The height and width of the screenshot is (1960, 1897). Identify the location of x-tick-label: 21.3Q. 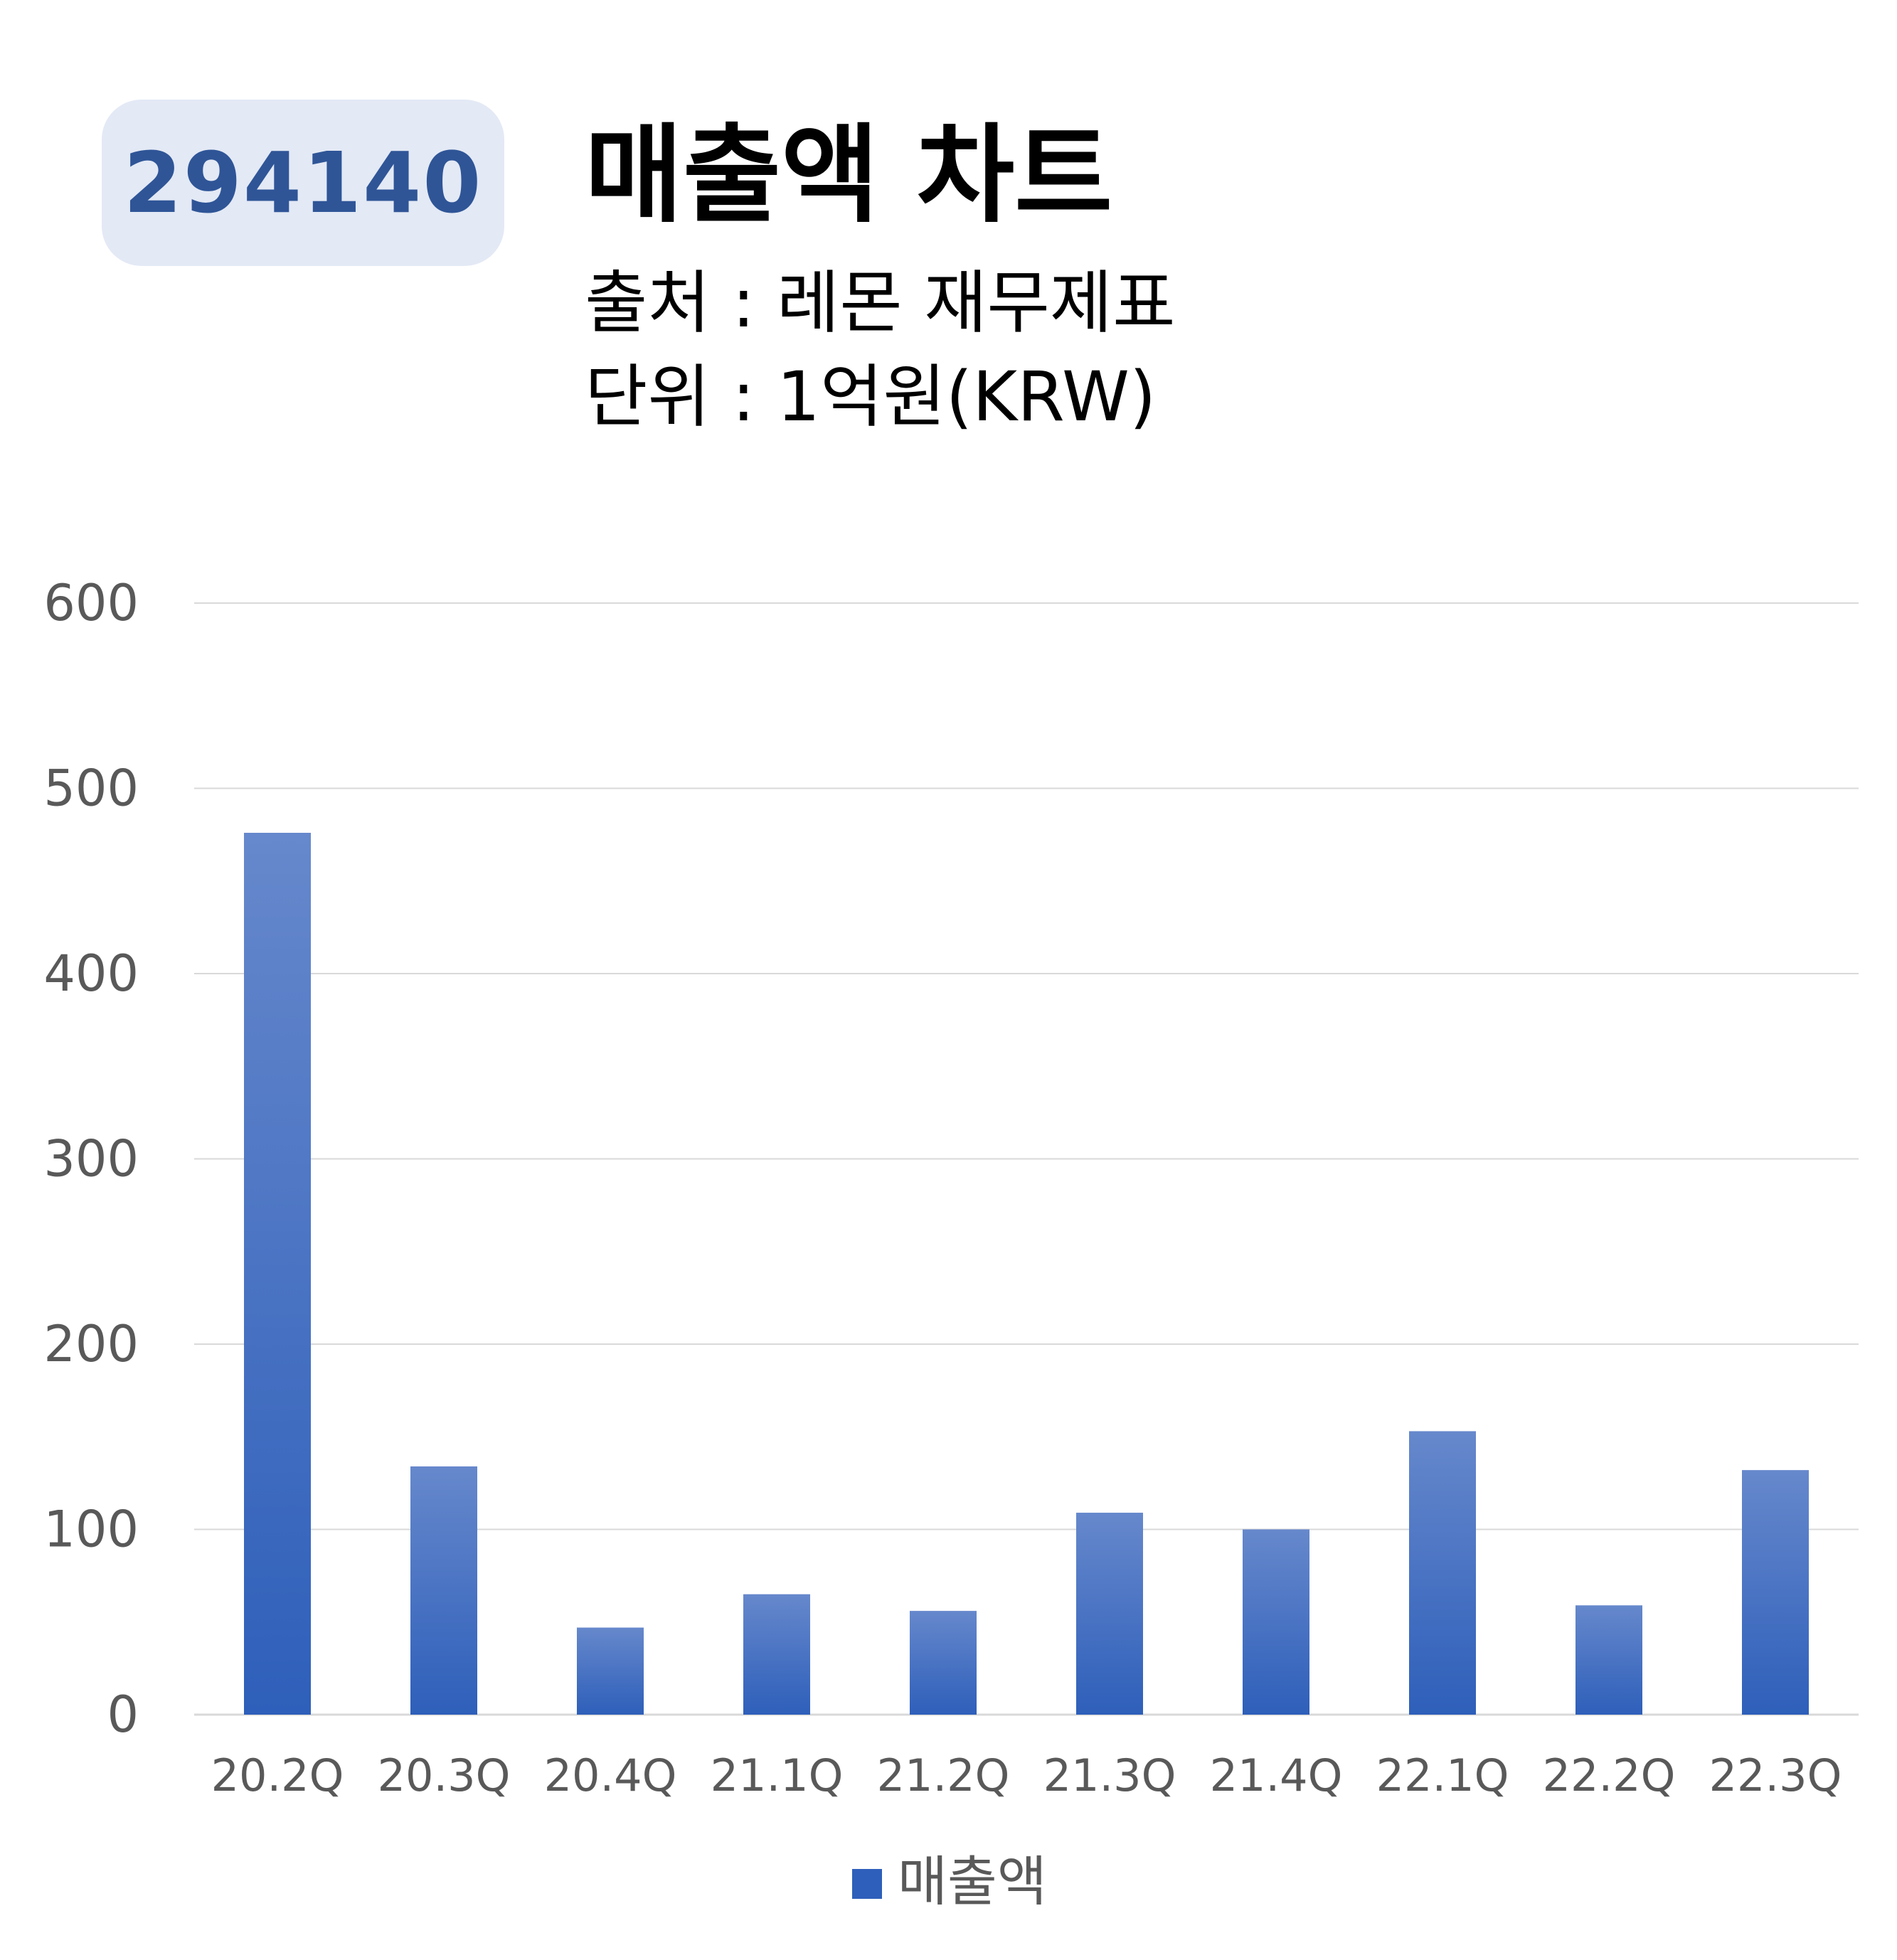
(1109, 1775).